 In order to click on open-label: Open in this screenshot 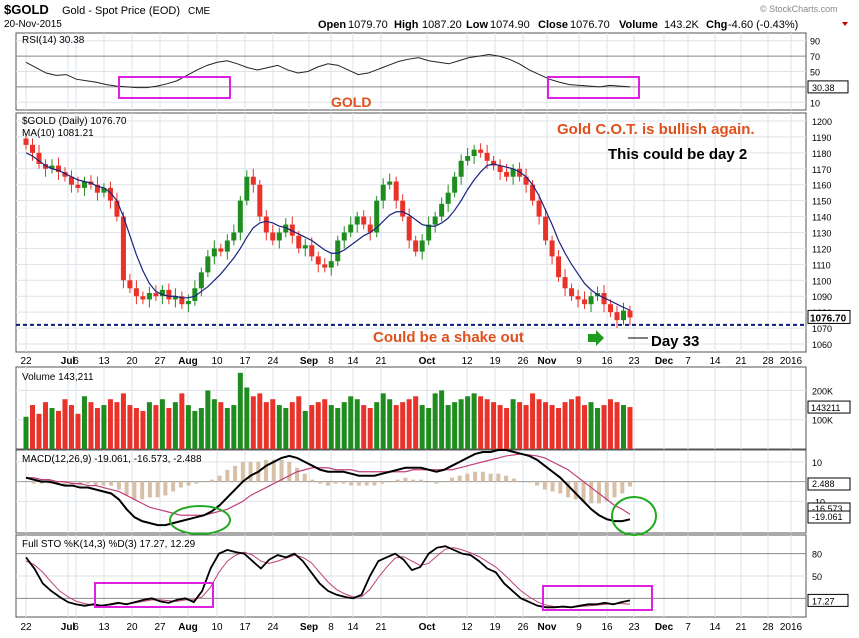, I will do `click(332, 25)`.